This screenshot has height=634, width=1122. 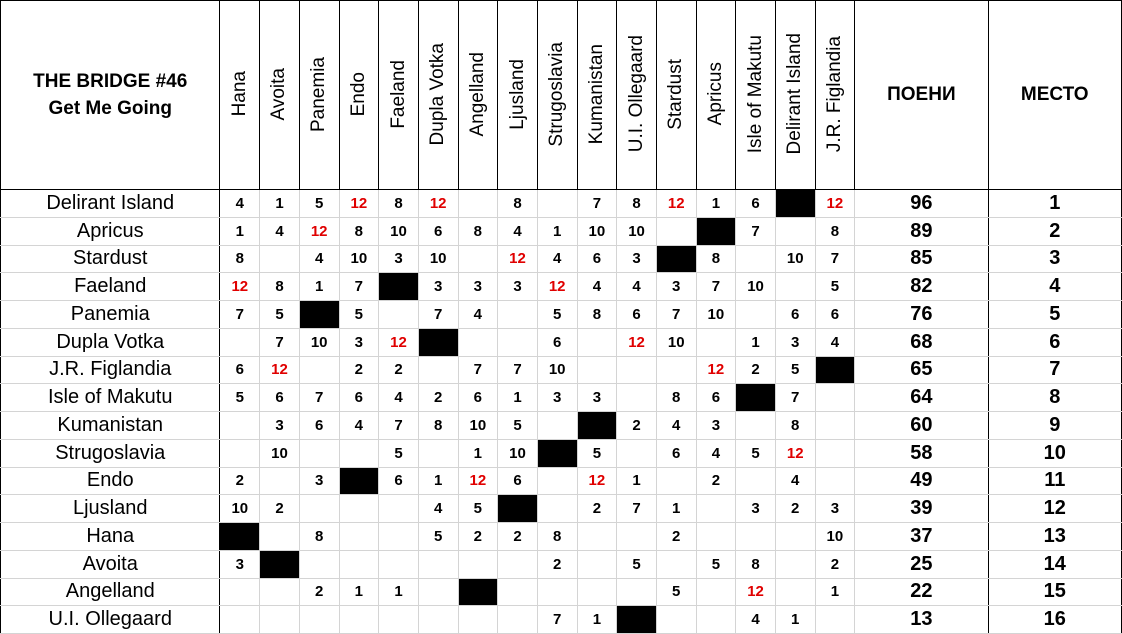 I want to click on place-header: МЕСТО, so click(x=1054, y=95).